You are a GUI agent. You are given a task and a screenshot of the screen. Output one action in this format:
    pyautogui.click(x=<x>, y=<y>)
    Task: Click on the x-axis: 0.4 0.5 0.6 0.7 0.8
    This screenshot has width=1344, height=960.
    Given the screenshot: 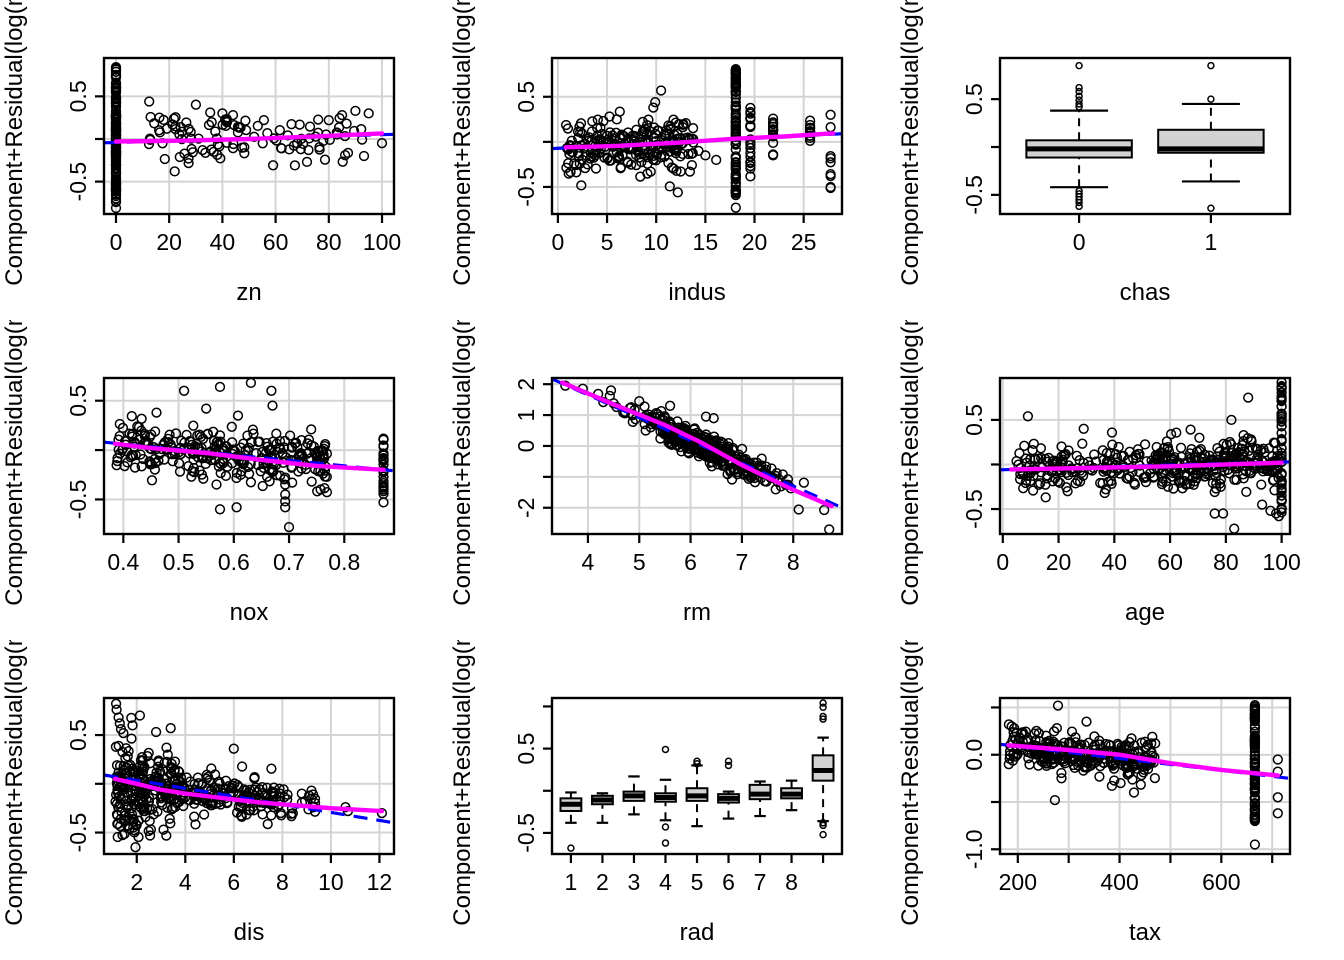 What is the action you would take?
    pyautogui.click(x=233, y=554)
    